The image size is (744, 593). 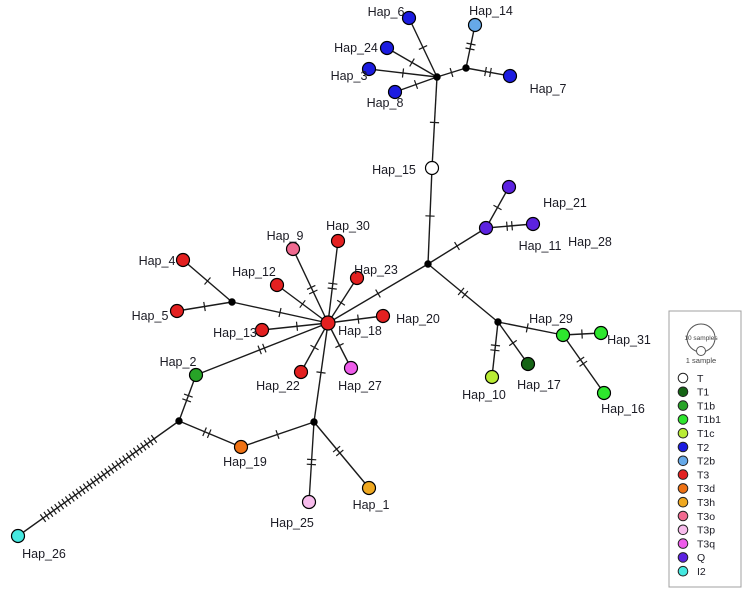 What do you see at coordinates (703, 448) in the screenshot?
I see `legend-label-T2: T2` at bounding box center [703, 448].